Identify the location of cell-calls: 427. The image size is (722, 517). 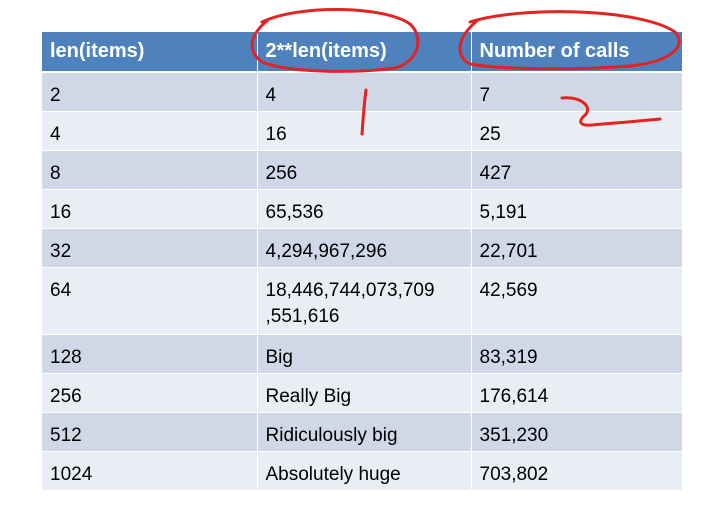
(576, 170).